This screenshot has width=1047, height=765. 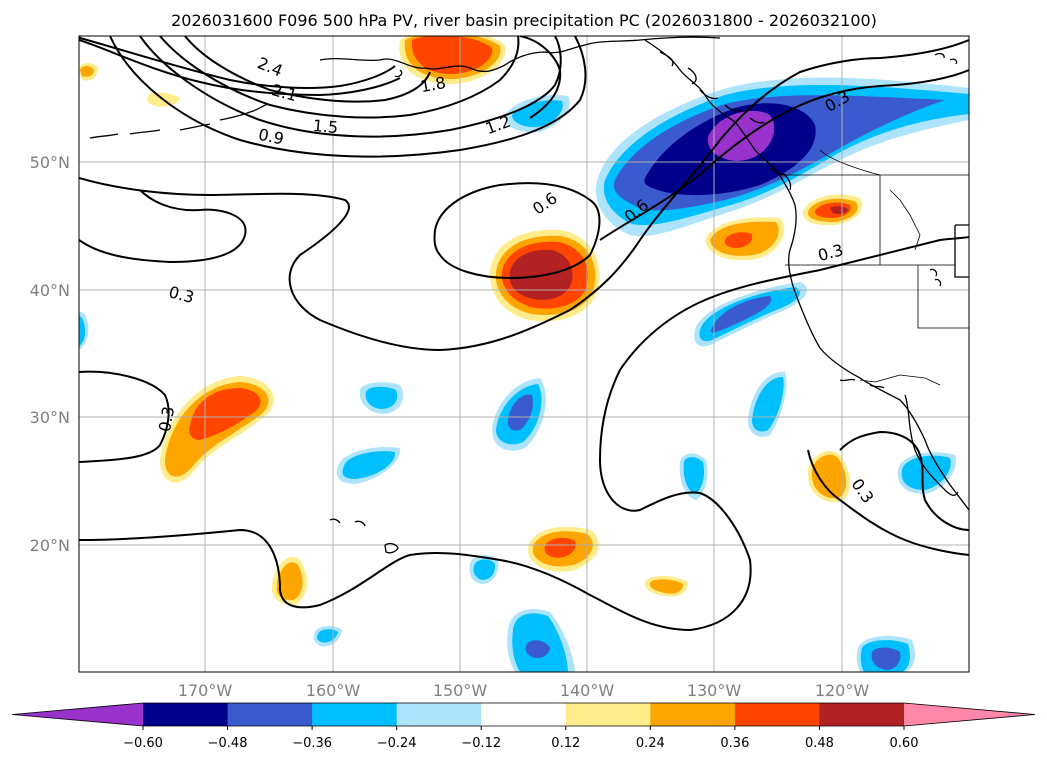 I want to click on longitude-labels: 170°W 160°W 150°W 140°W 130°W 120°W, so click(x=524, y=690).